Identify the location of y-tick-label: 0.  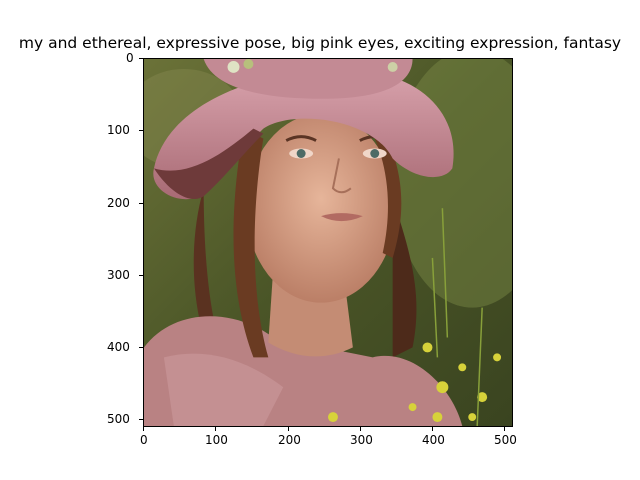
(130, 58).